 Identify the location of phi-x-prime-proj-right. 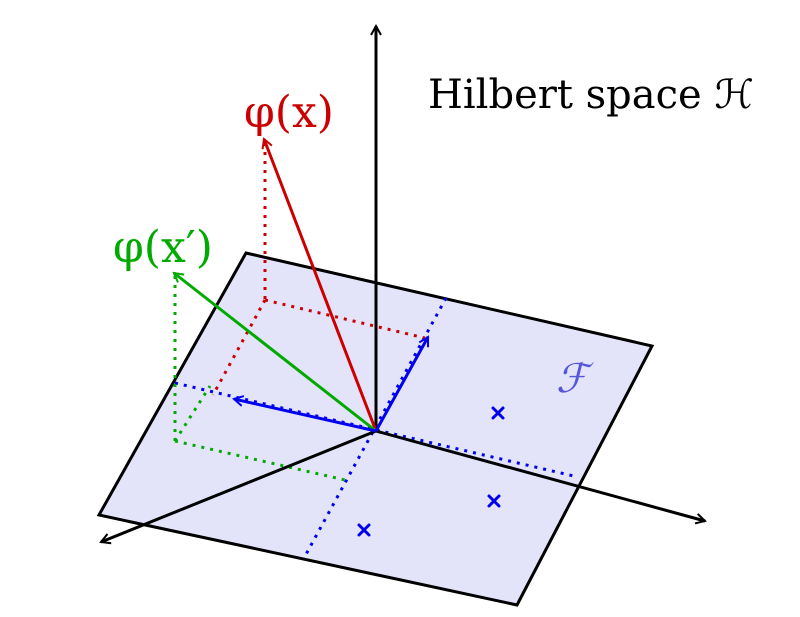
(260, 460).